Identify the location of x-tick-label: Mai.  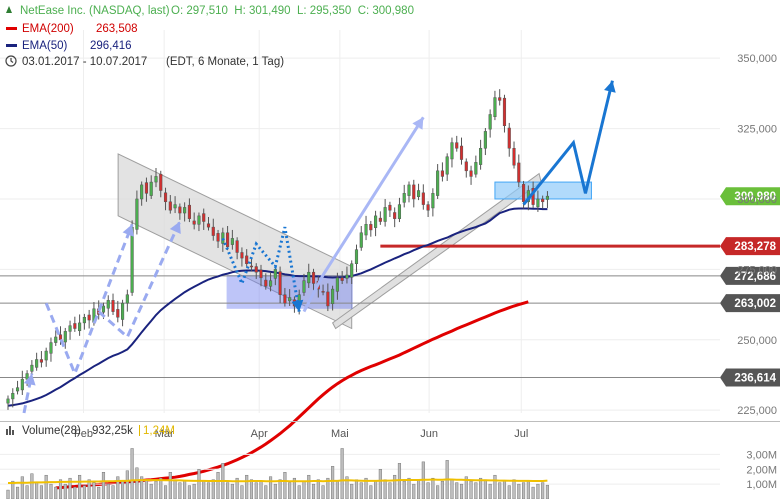
(340, 434).